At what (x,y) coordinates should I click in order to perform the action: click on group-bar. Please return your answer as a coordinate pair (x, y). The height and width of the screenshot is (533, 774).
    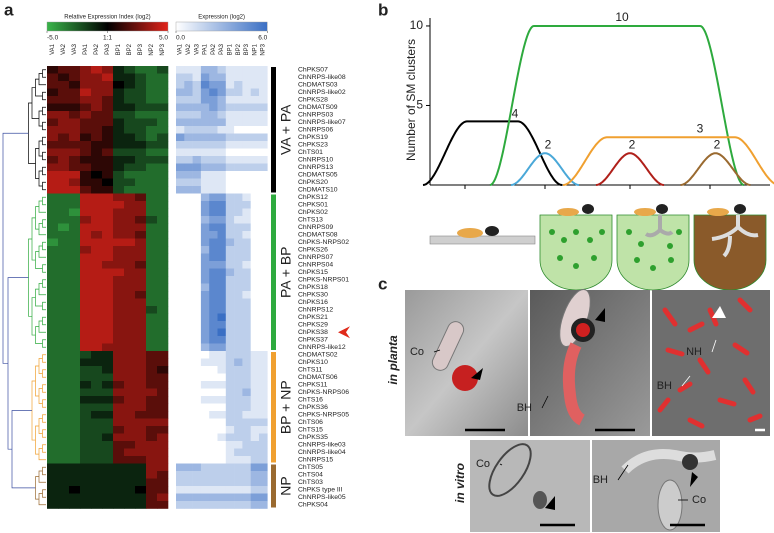
    Looking at the image, I should click on (273, 130).